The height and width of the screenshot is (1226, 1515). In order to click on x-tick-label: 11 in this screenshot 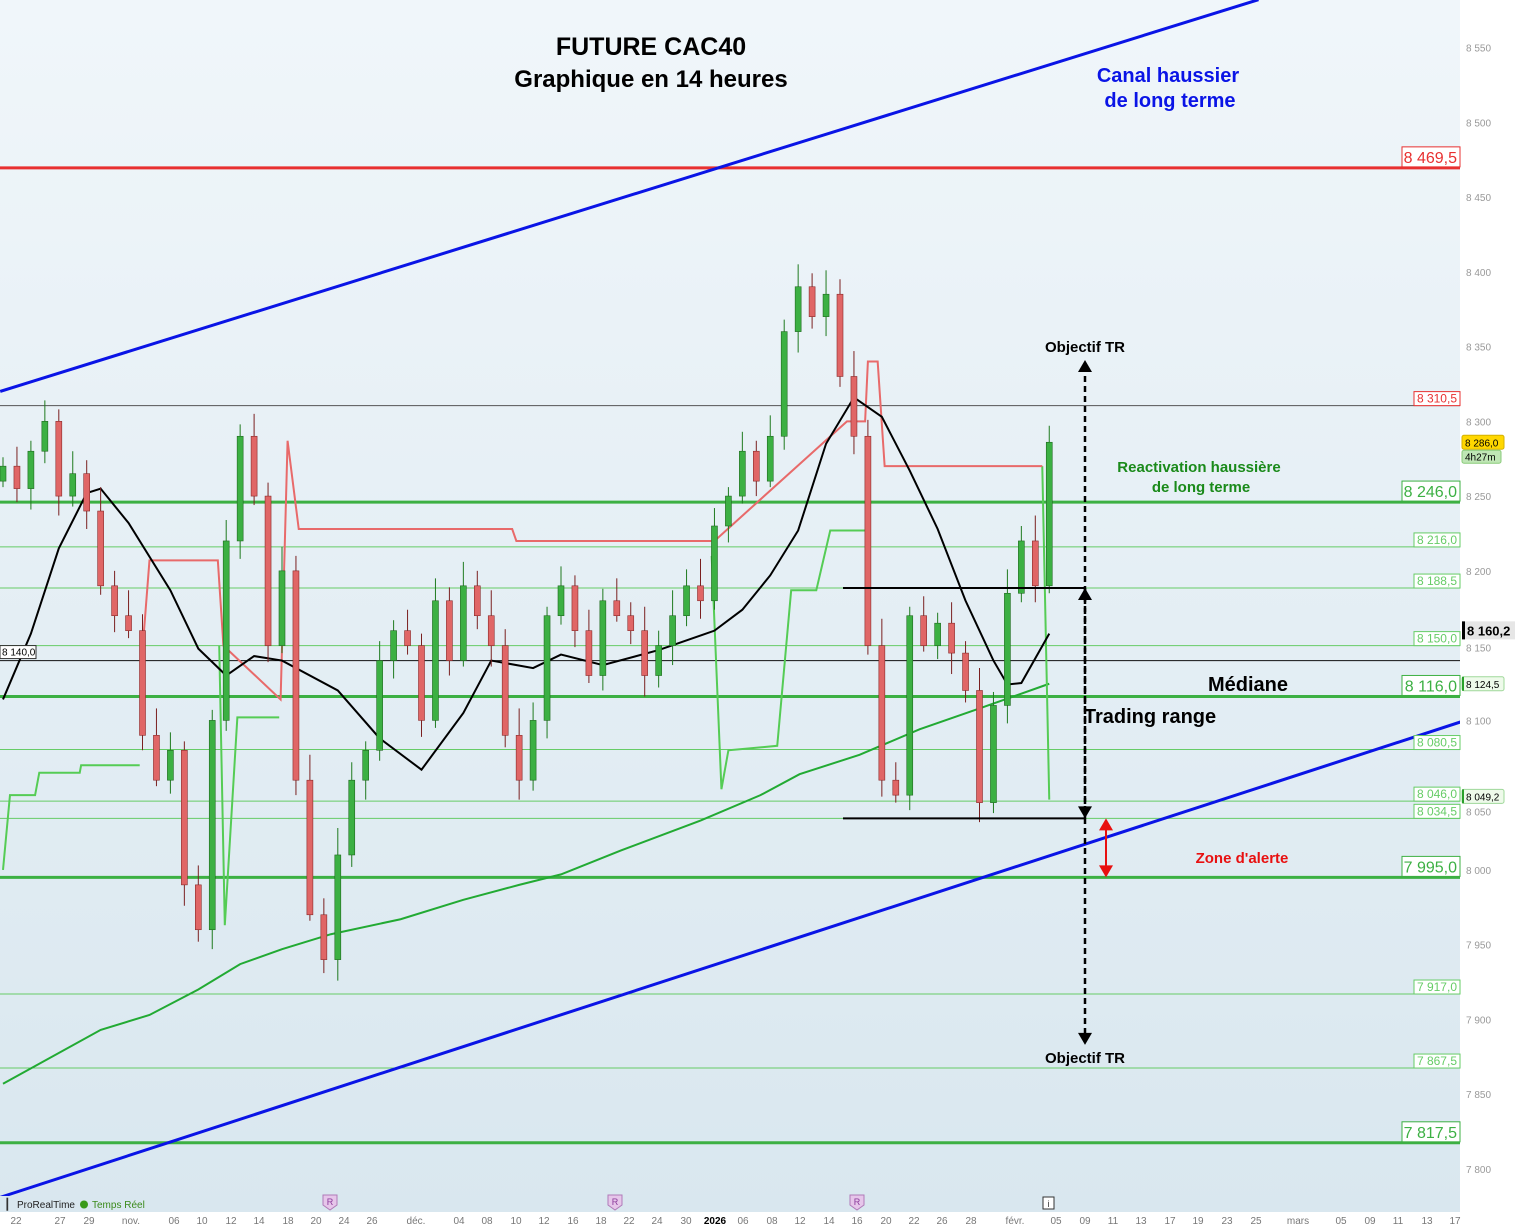, I will do `click(1398, 1221)`.